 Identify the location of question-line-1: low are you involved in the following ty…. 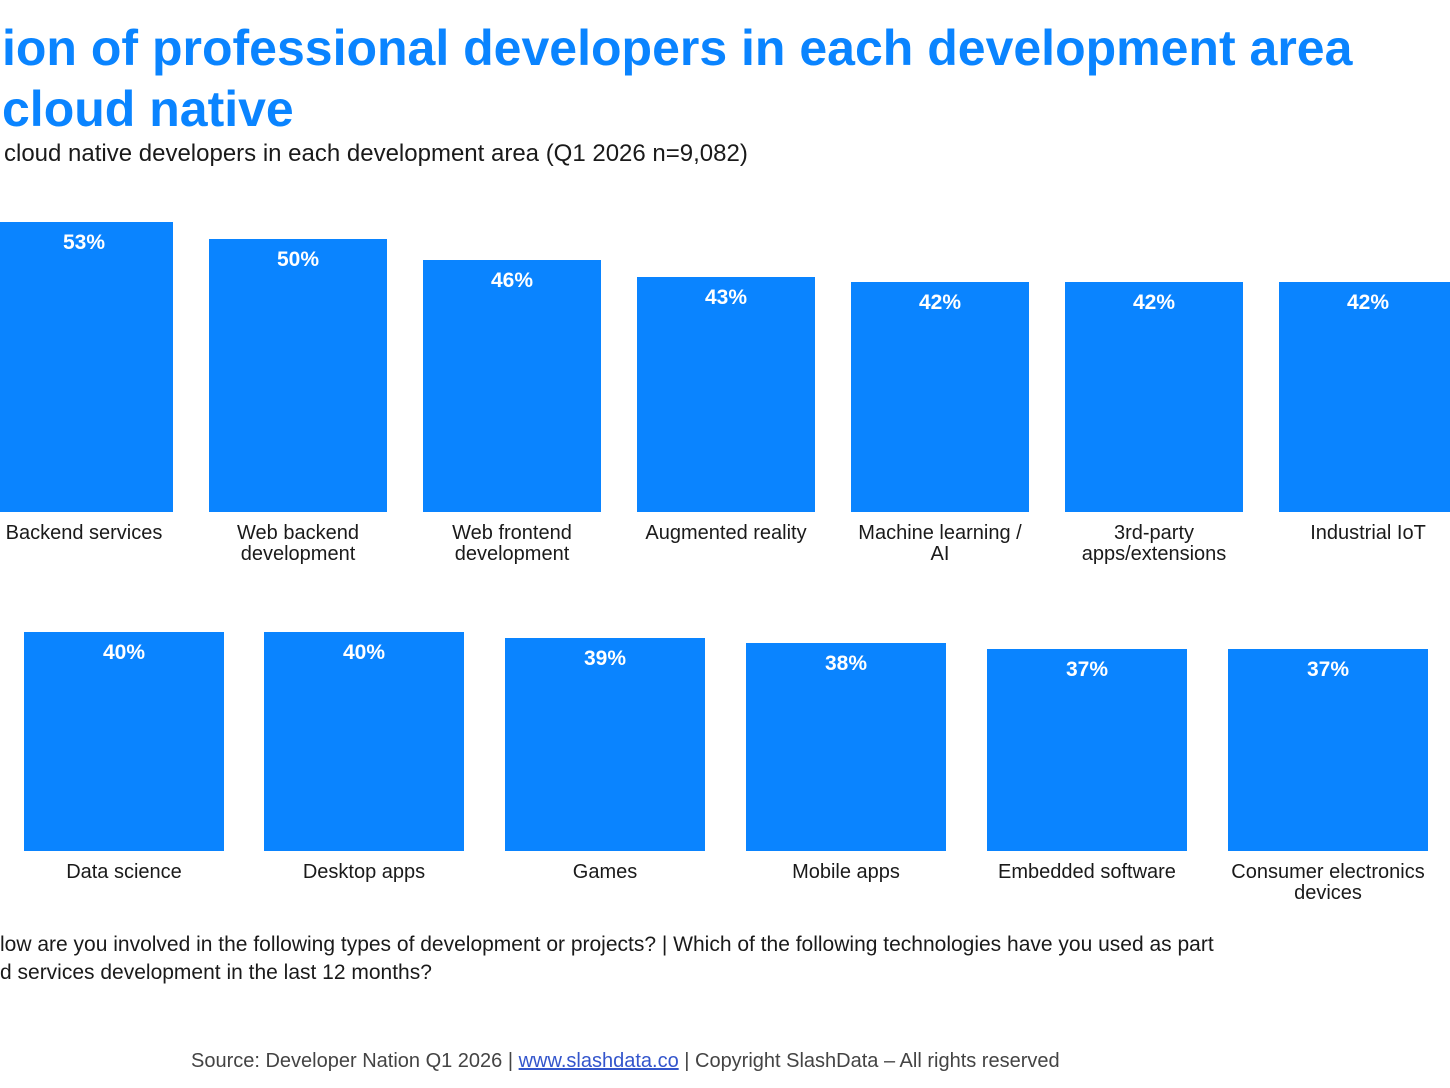
(607, 944).